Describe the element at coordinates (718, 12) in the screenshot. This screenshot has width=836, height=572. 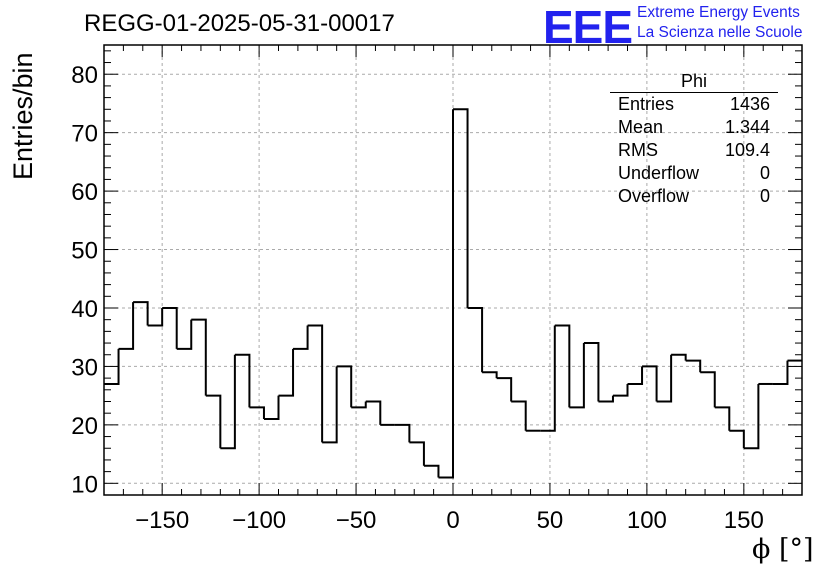
I see `logo-line-1: Extreme Energy Events` at that location.